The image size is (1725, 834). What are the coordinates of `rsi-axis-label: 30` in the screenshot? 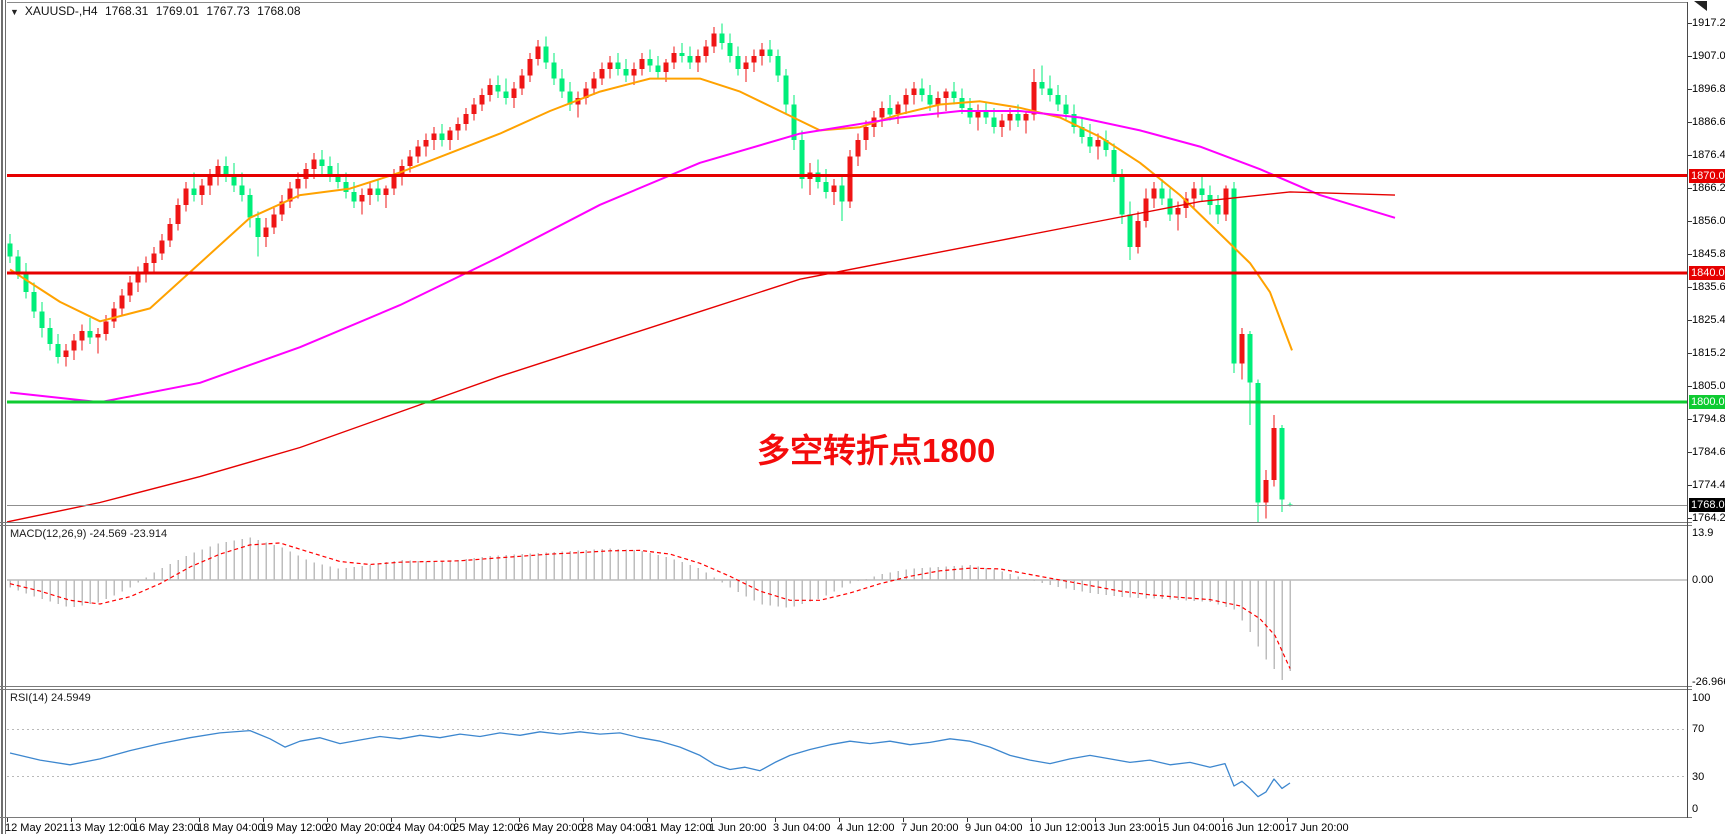 It's located at (1698, 777).